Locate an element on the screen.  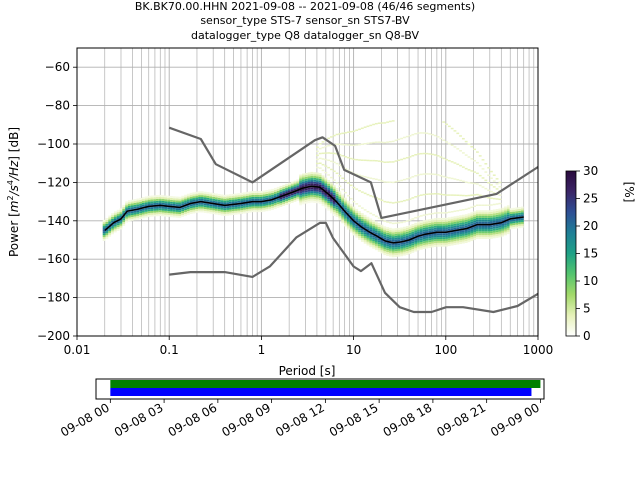
timeline-tick-label: 09-08 21 is located at coordinates (461, 419).